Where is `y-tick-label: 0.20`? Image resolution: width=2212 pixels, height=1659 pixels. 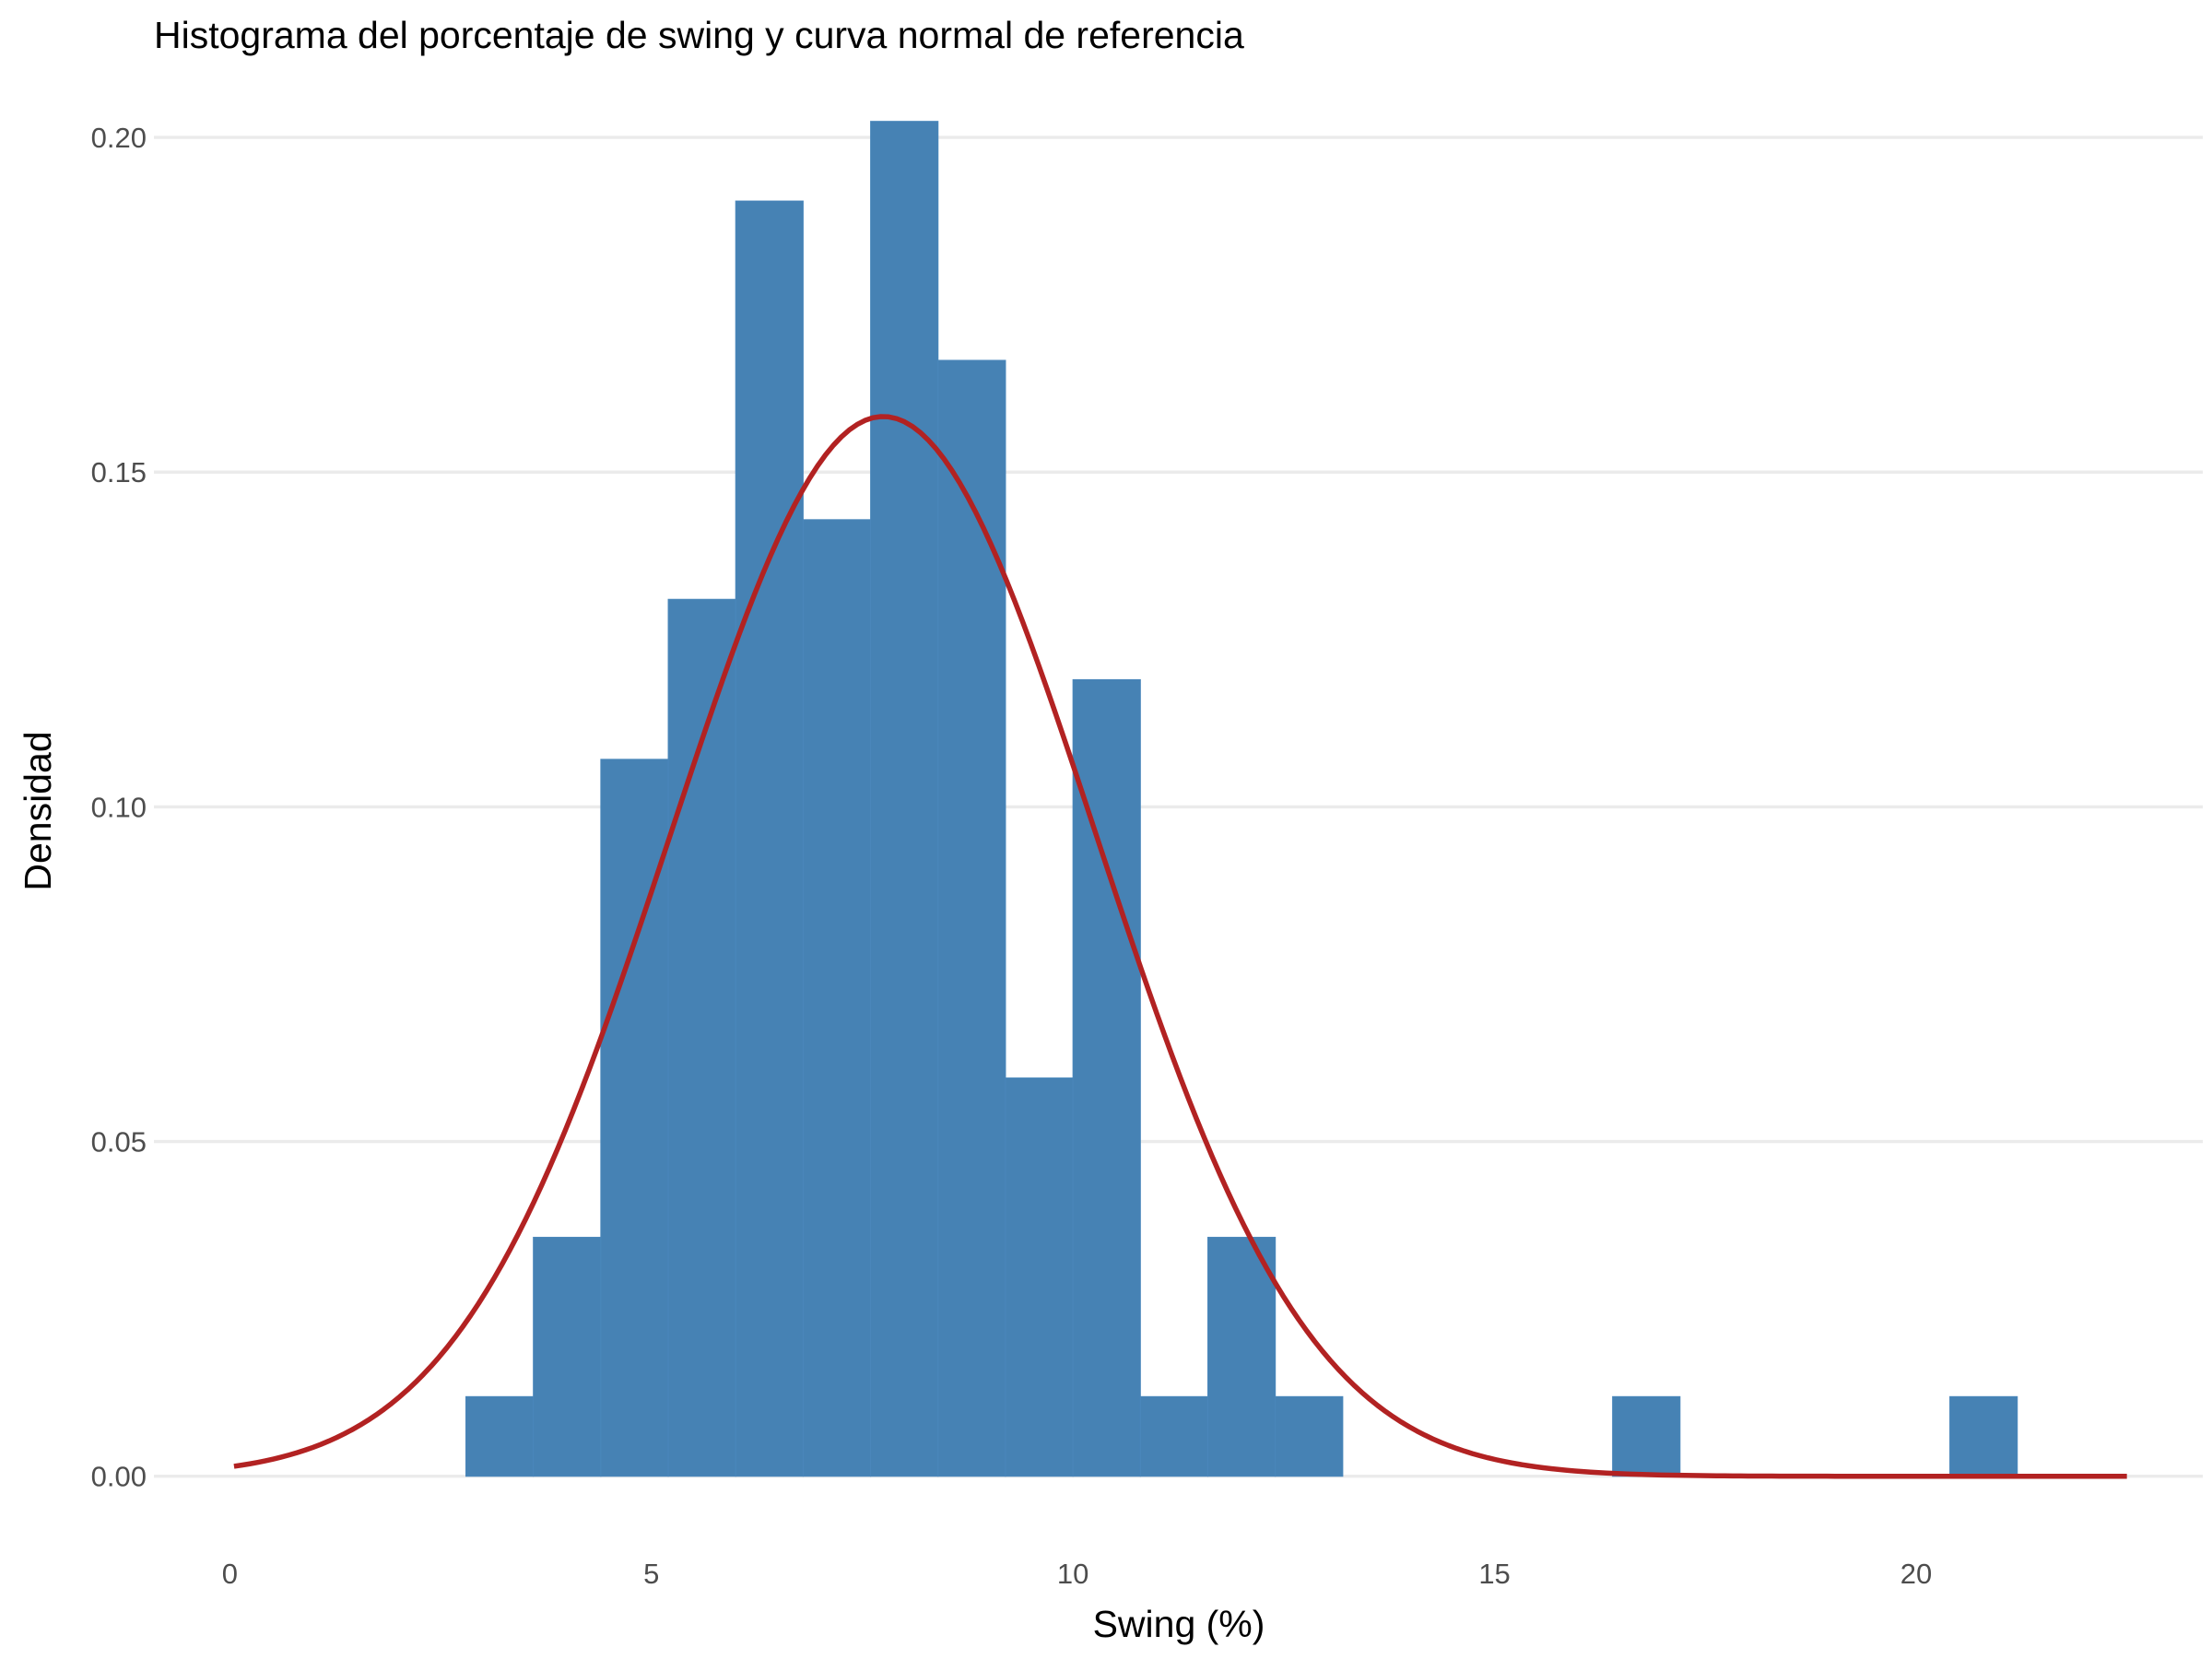 y-tick-label: 0.20 is located at coordinates (119, 138).